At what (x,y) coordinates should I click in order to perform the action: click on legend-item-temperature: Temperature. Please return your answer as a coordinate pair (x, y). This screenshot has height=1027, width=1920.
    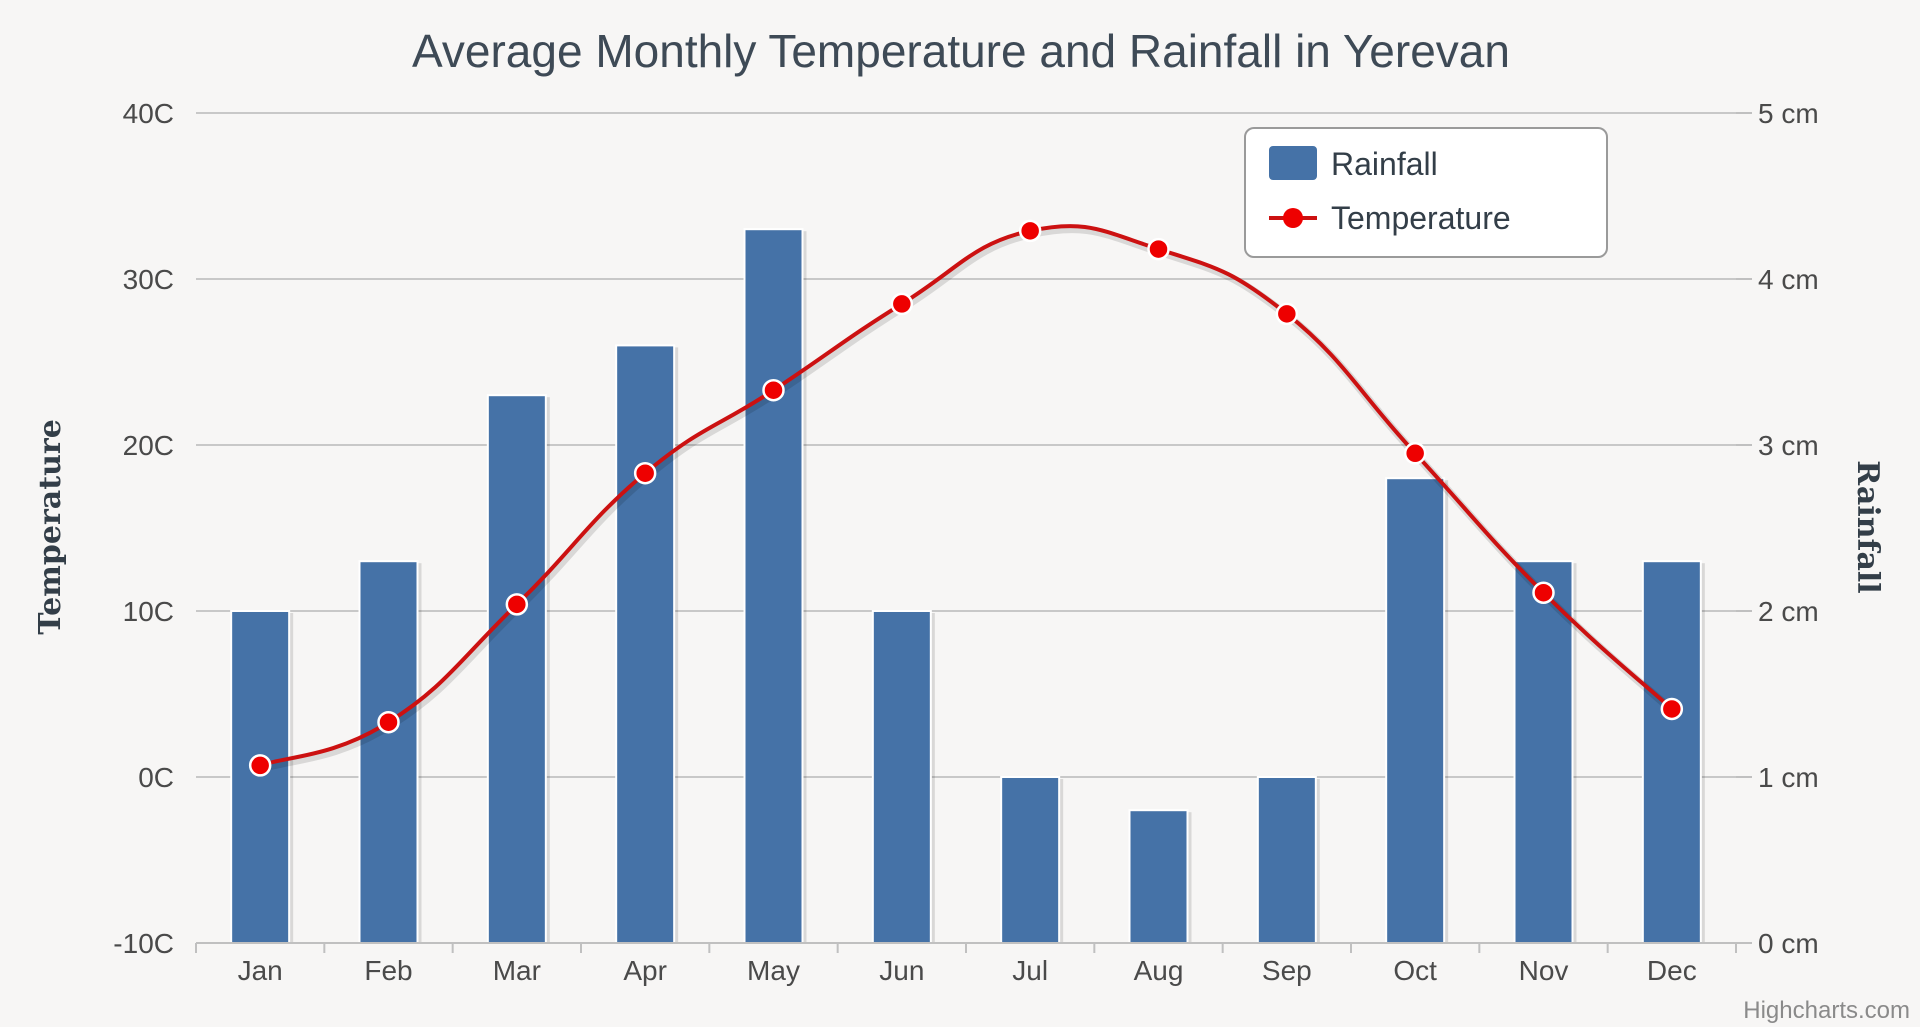
    Looking at the image, I should click on (1390, 218).